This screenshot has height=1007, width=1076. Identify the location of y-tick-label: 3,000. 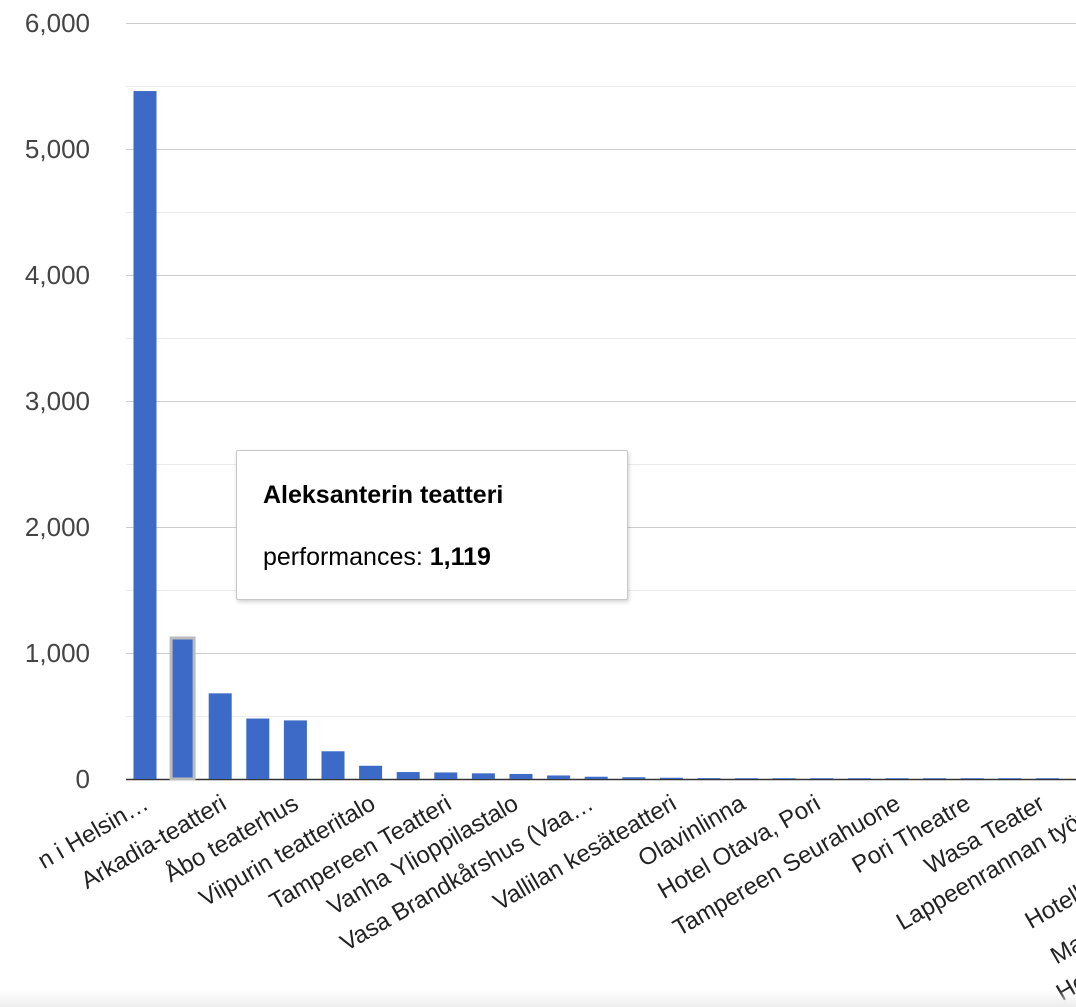
(57, 401).